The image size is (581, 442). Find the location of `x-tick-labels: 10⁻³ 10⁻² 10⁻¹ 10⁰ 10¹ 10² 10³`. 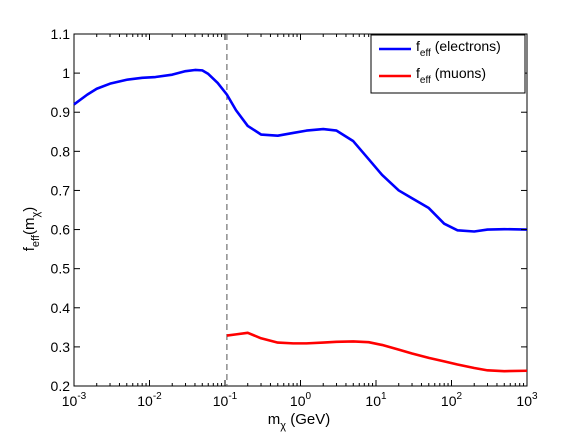

x-tick-labels: 10⁻³ 10⁻² 10⁻¹ 10⁰ 10¹ 10² 10³ is located at coordinates (300, 400).